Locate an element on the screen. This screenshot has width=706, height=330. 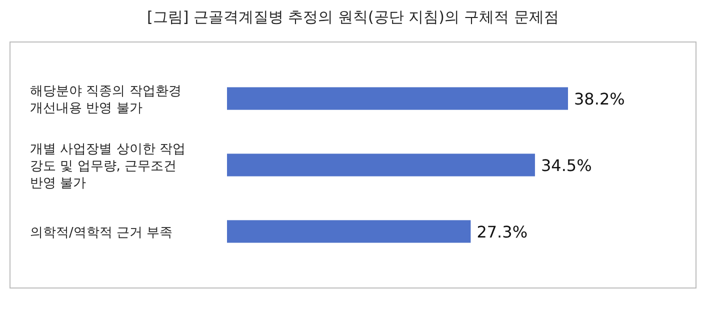
chart-title: [그림] 근골격계질병 추정의 원칙(공단 지침)의 구체적 문제점 is located at coordinates (353, 17).